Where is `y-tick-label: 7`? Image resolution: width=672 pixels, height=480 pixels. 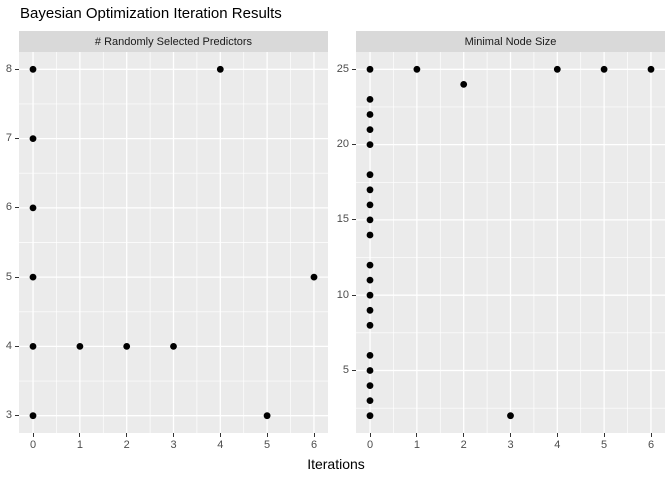 y-tick-label: 7 is located at coordinates (8, 138).